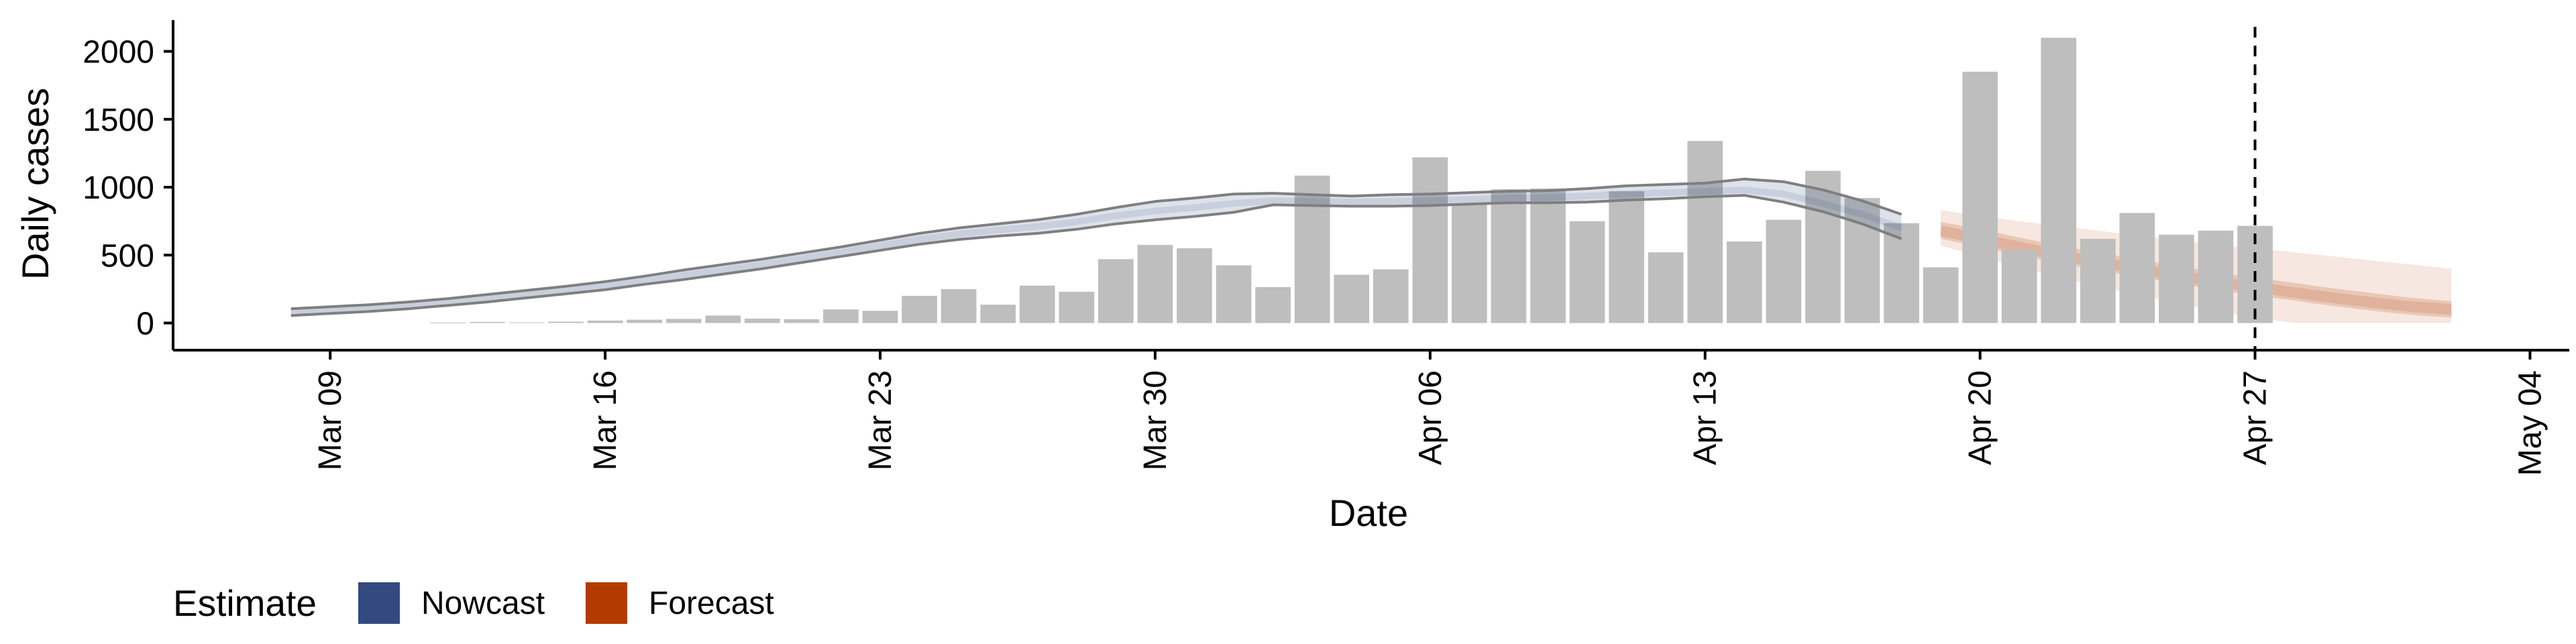  I want to click on x-tick-label: Apr 20, so click(1980, 417).